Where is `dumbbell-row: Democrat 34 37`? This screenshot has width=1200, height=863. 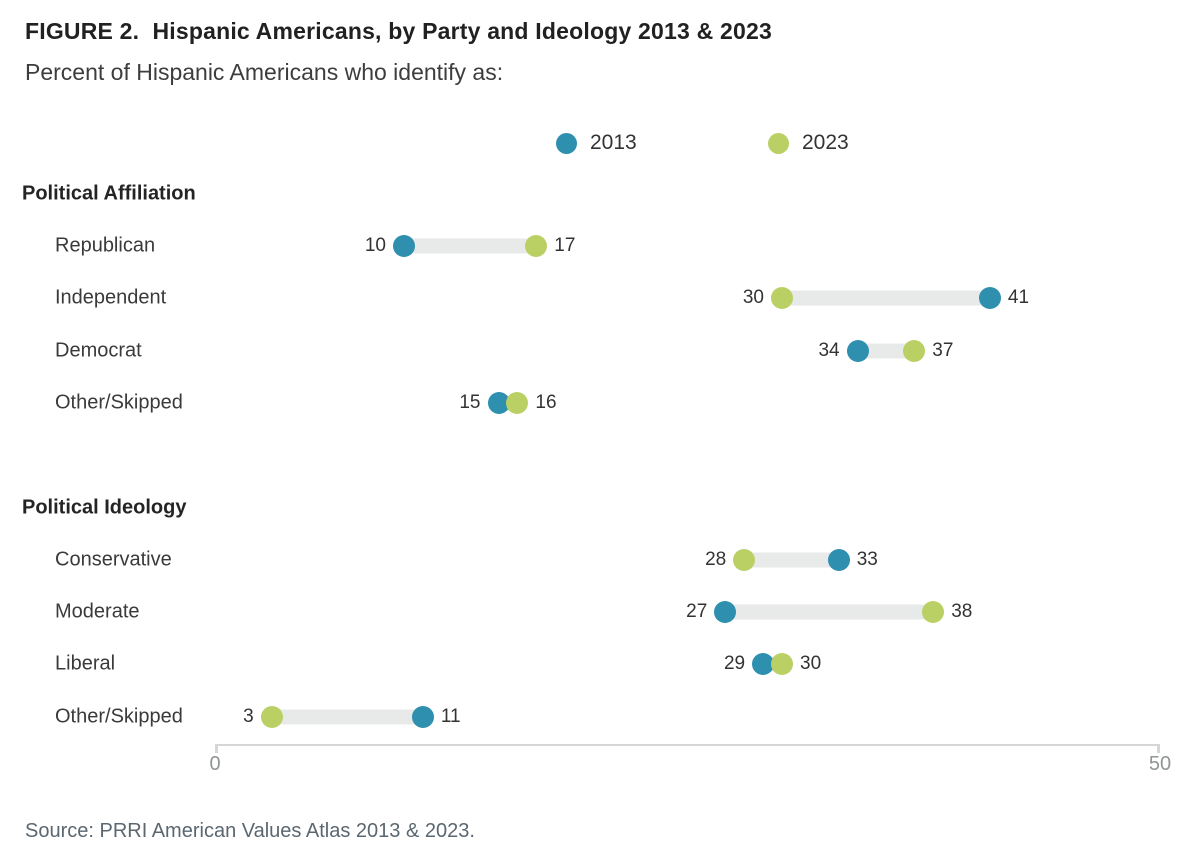 dumbbell-row: Democrat 34 37 is located at coordinates (600, 351).